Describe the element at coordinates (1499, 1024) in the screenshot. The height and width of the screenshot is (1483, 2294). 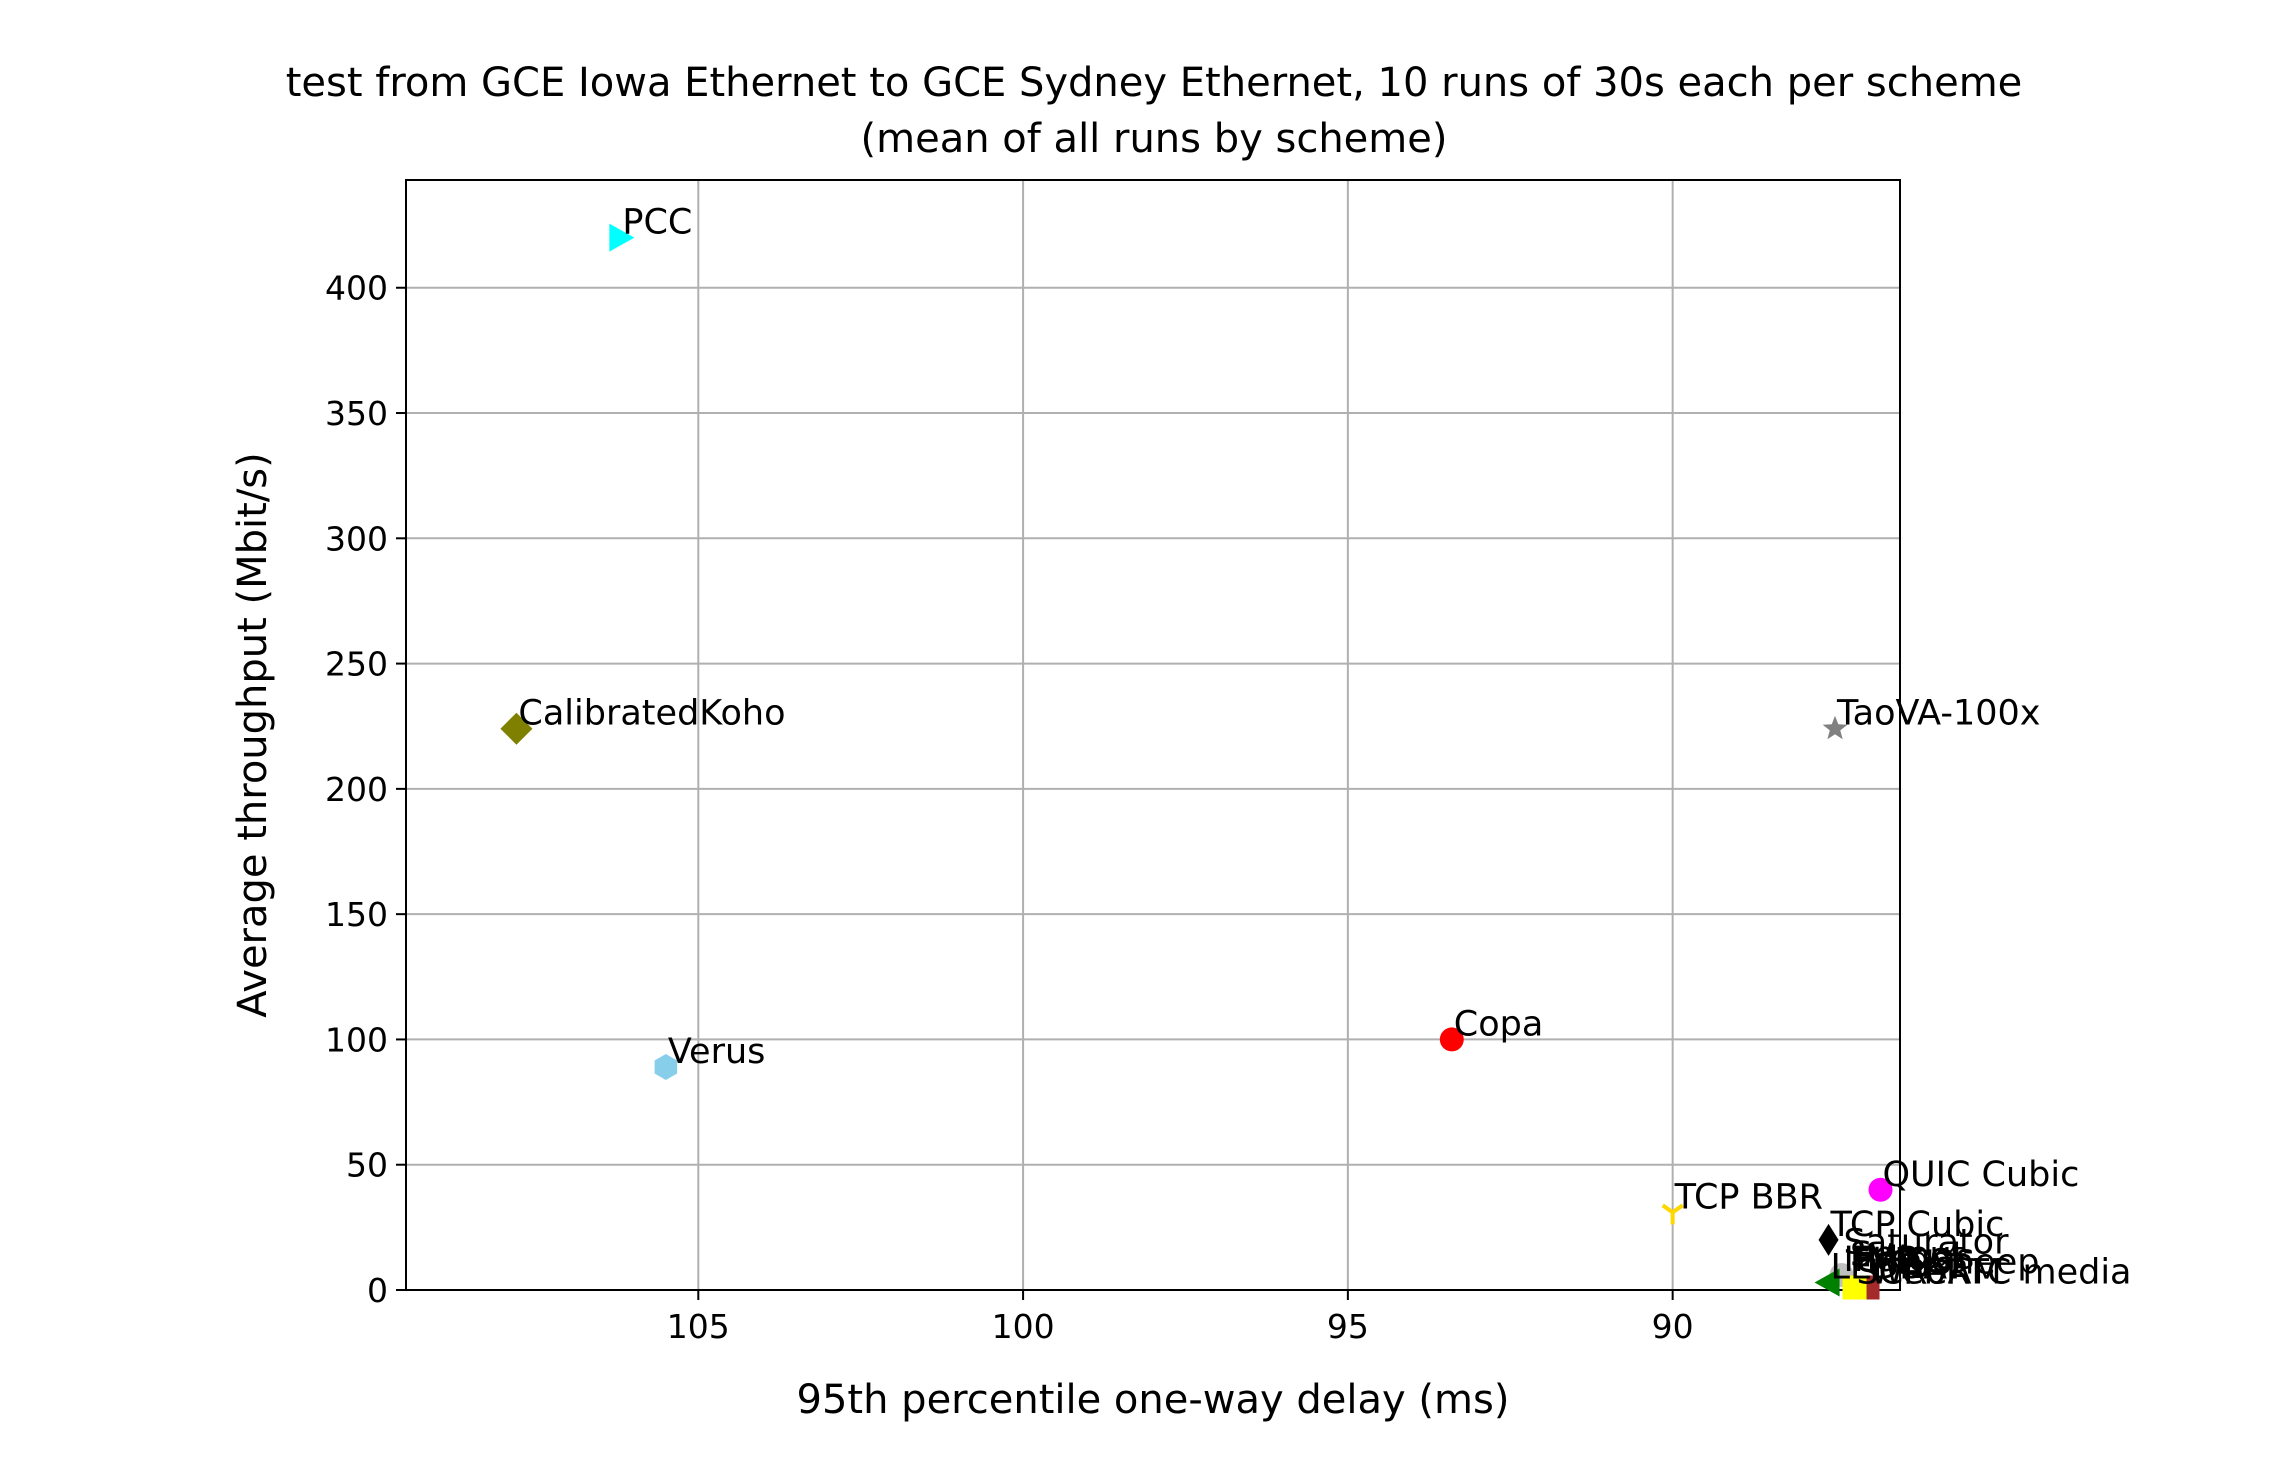
I see `point-label: Copa` at that location.